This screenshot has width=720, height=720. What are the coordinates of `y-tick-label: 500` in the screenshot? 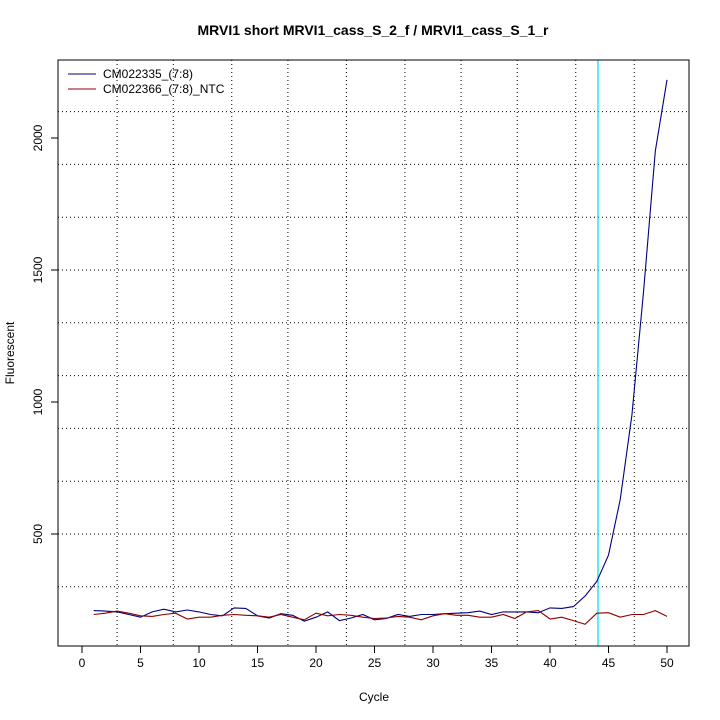 It's located at (38, 534).